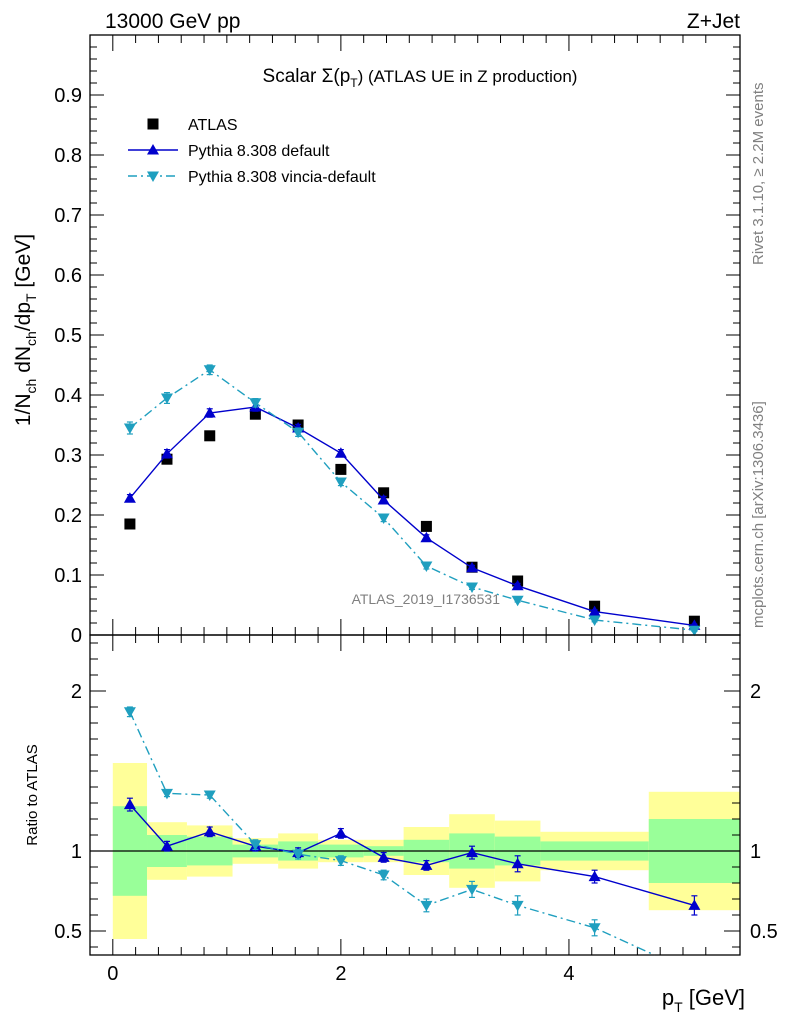 This screenshot has width=786, height=1024. I want to click on main-ylabel: 1/Nch dNch/dpT [GeV], so click(25, 330).